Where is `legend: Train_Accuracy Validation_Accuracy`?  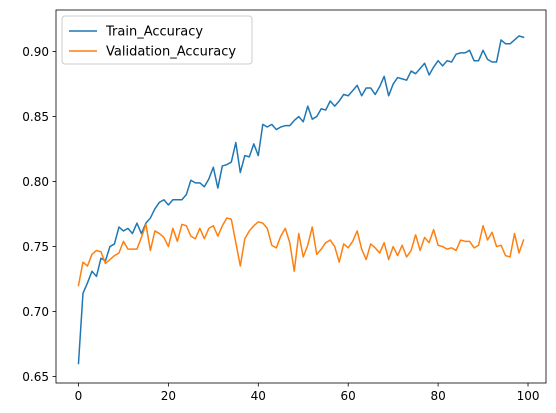 legend: Train_Accuracy Validation_Accuracy is located at coordinates (157, 40).